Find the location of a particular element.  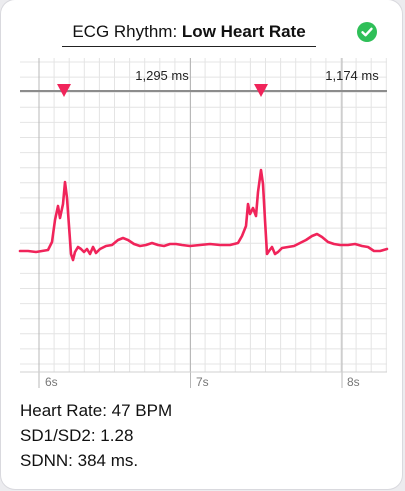

time-axis-label: 7s is located at coordinates (202, 382).